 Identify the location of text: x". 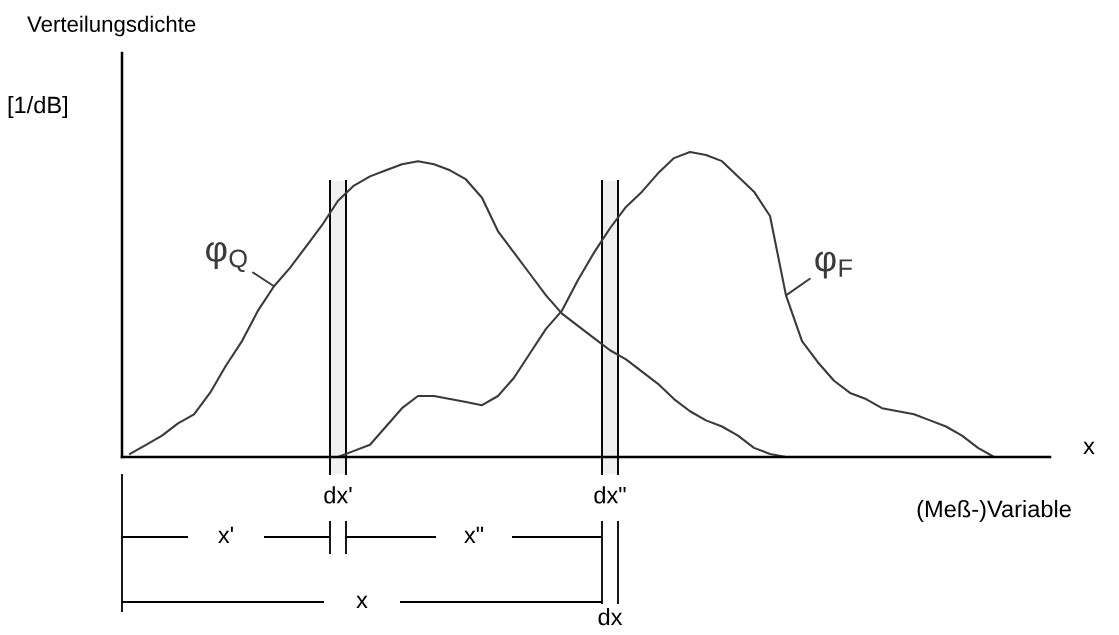
(474, 535).